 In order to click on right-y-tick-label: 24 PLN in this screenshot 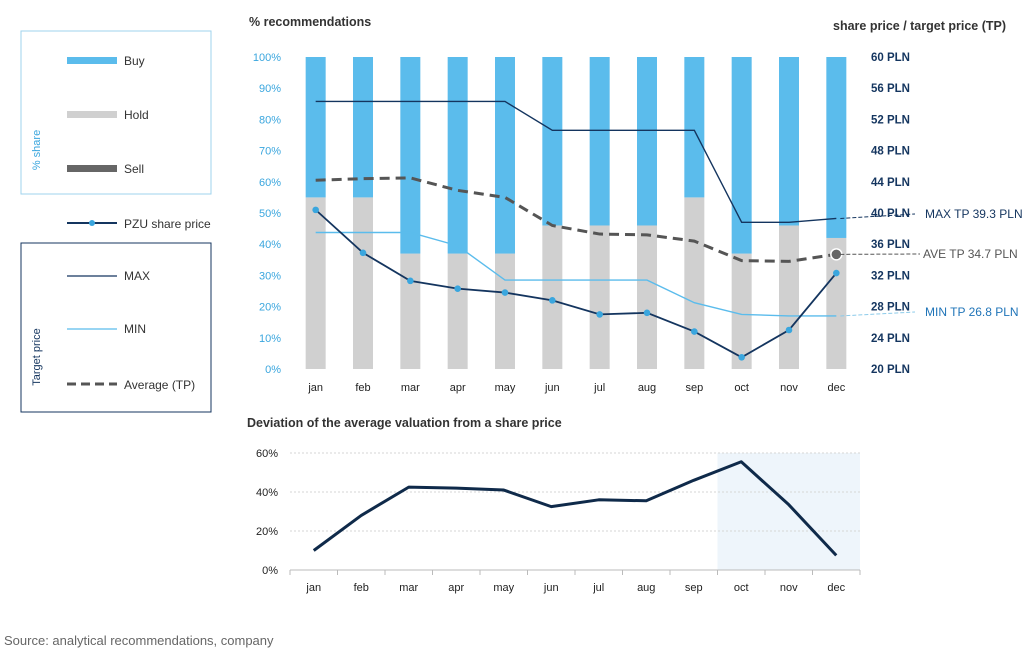, I will do `click(890, 339)`.